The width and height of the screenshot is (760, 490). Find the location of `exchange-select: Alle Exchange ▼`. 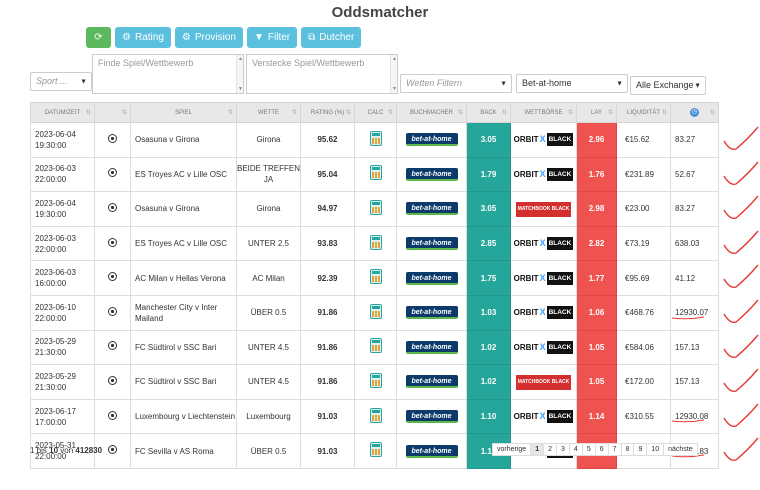

exchange-select: Alle Exchange ▼ is located at coordinates (668, 85).